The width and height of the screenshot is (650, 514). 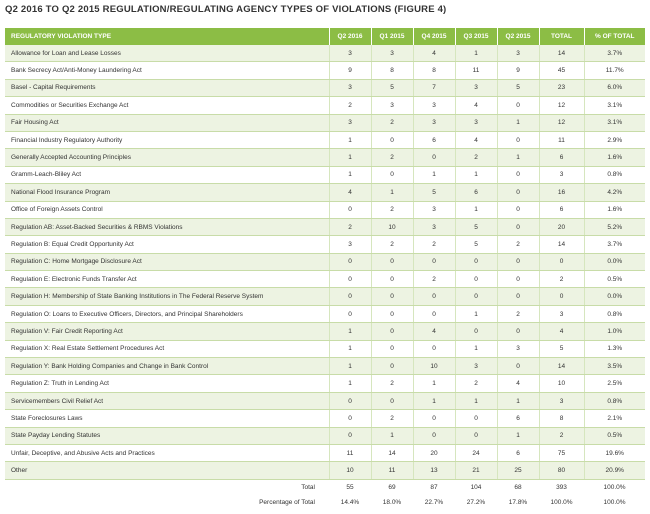 I want to click on column-header: Q2 2015, so click(x=518, y=36).